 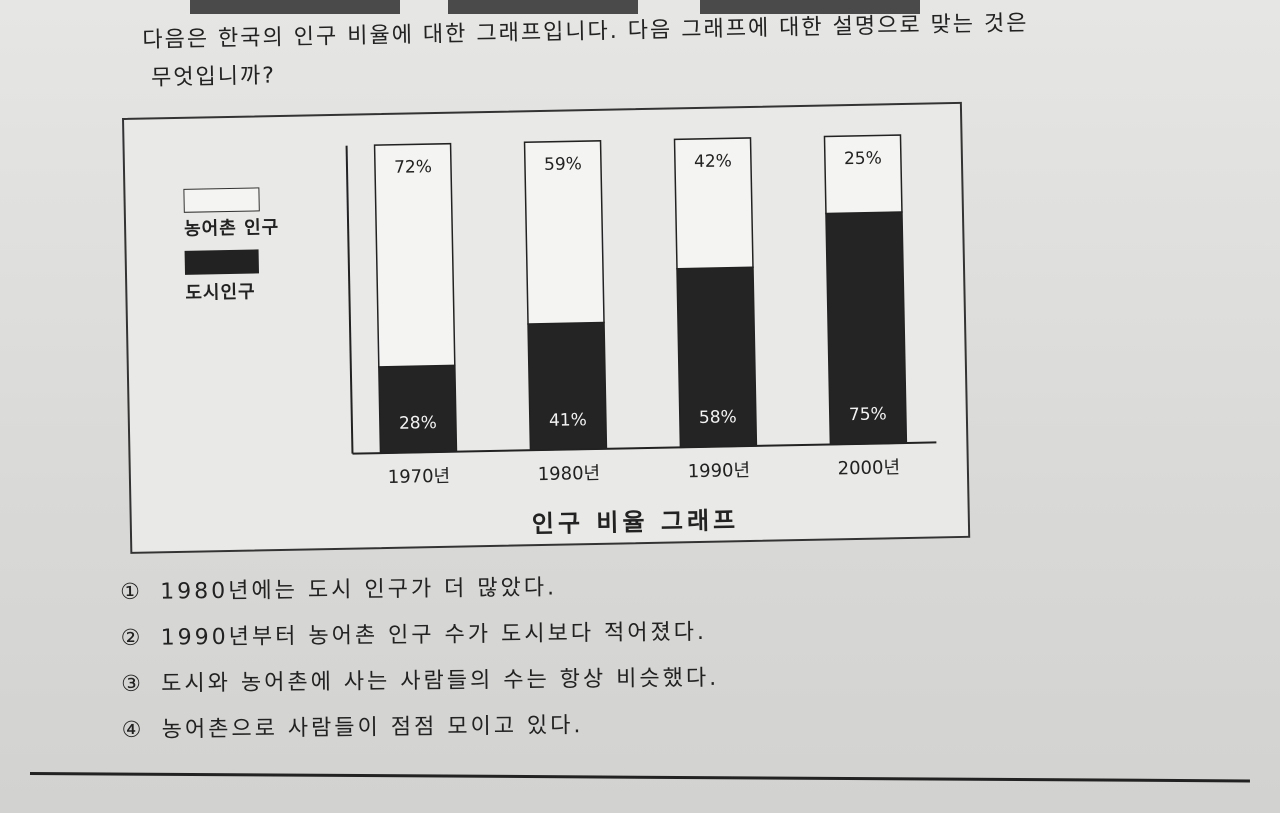 What do you see at coordinates (434, 635) in the screenshot?
I see `choice-text: 1990년부터 농어촌 인구 수가 도시보다 적어졌다.` at bounding box center [434, 635].